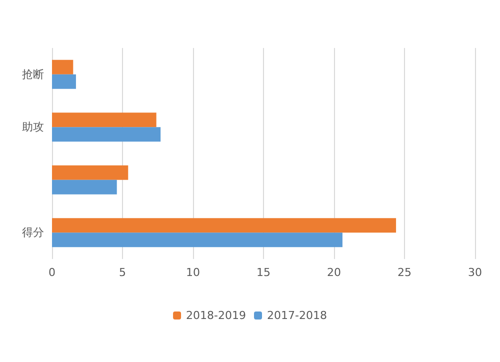  Describe the element at coordinates (263, 272) in the screenshot. I see `x-tick-label: 15` at that location.